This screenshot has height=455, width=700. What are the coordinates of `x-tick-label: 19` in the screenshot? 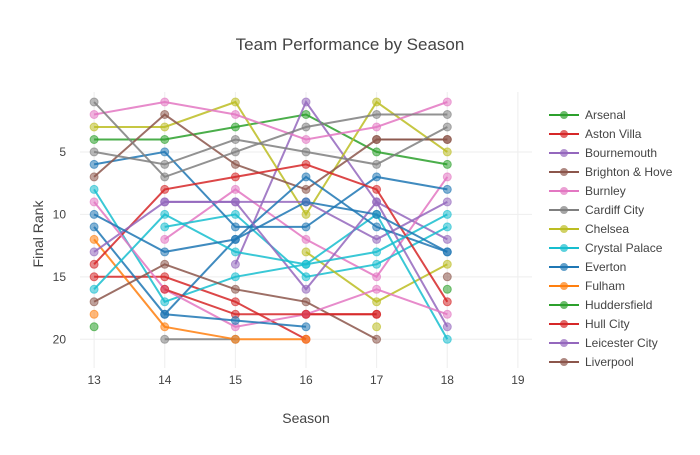 It's located at (518, 380).